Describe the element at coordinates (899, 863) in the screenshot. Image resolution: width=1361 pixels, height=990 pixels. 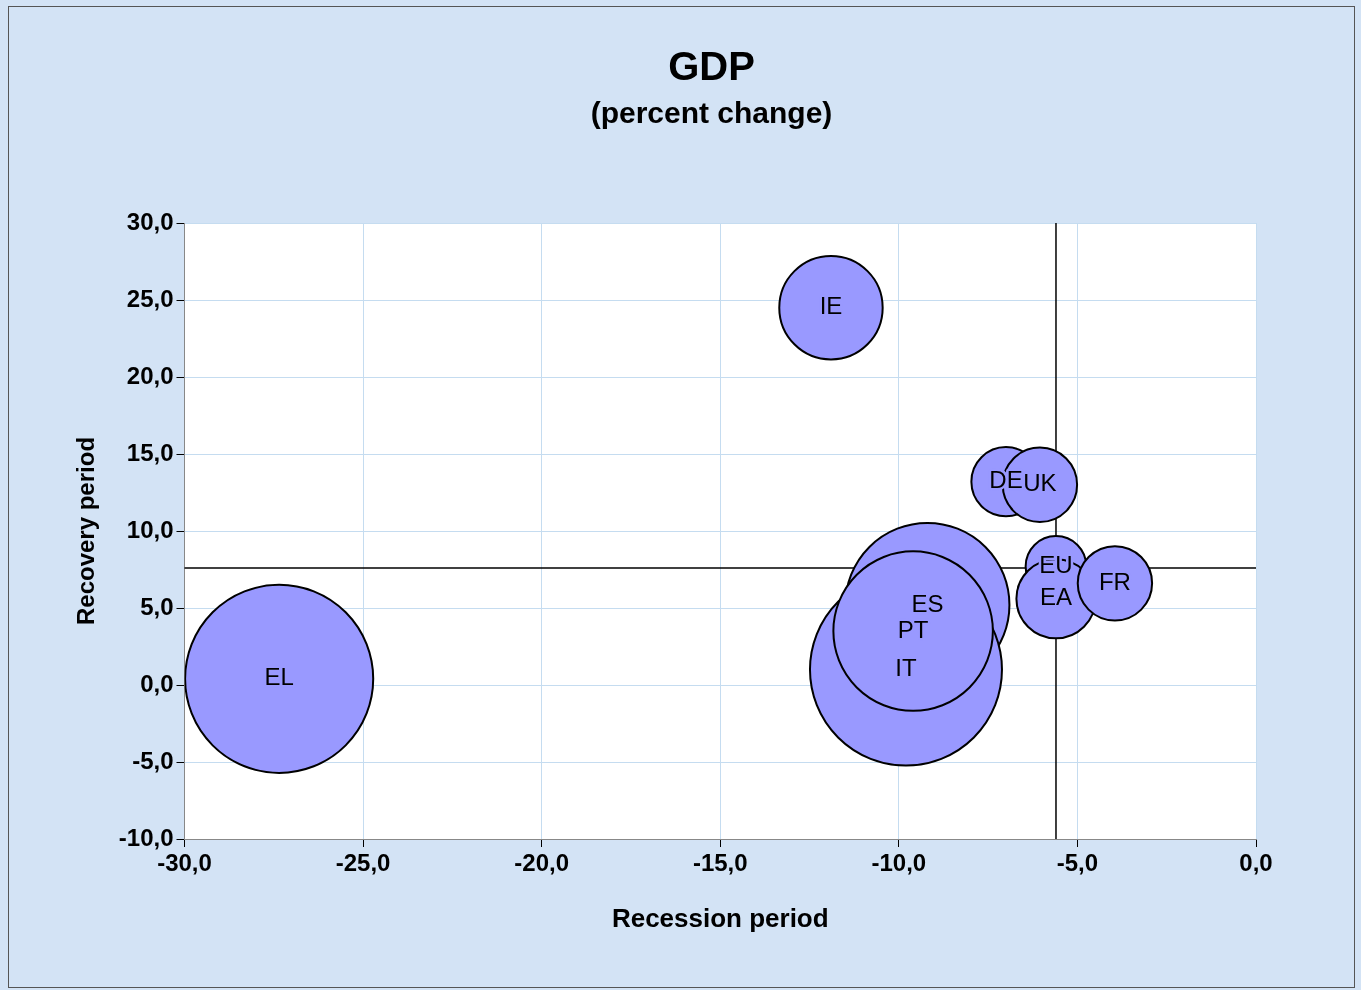
I see `x-tick-label: -10,0` at that location.